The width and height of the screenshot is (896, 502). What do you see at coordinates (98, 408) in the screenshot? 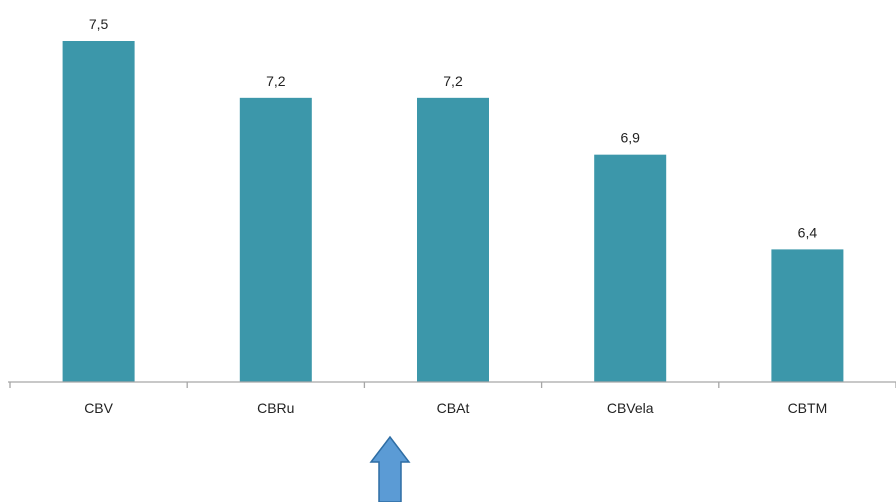
I see `category-label: CBV` at bounding box center [98, 408].